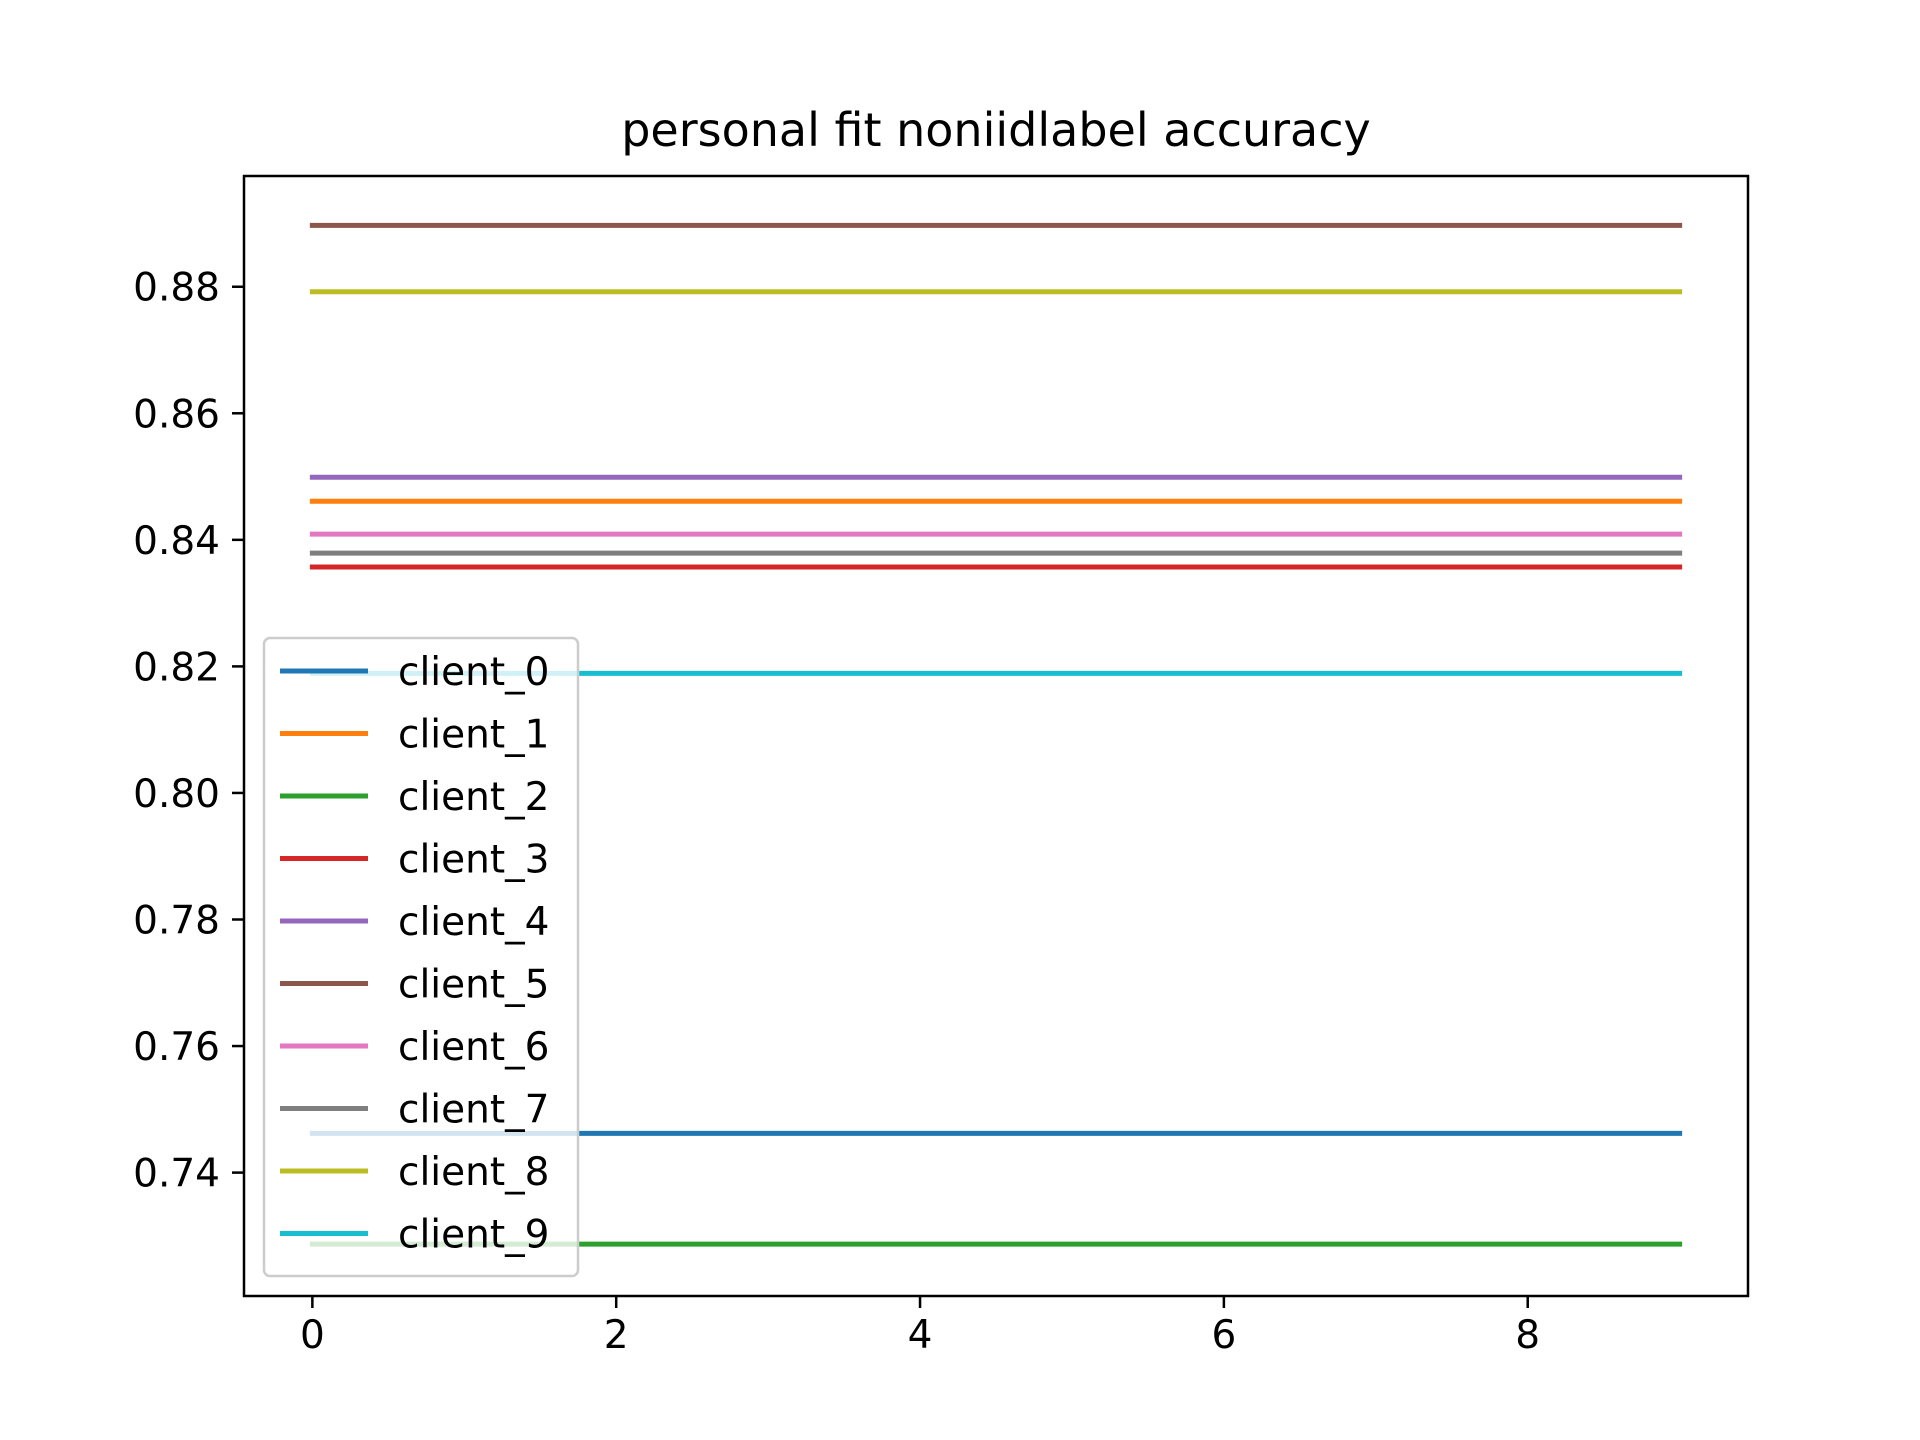  I want to click on y-tick-label: 0.88, so click(176, 288).